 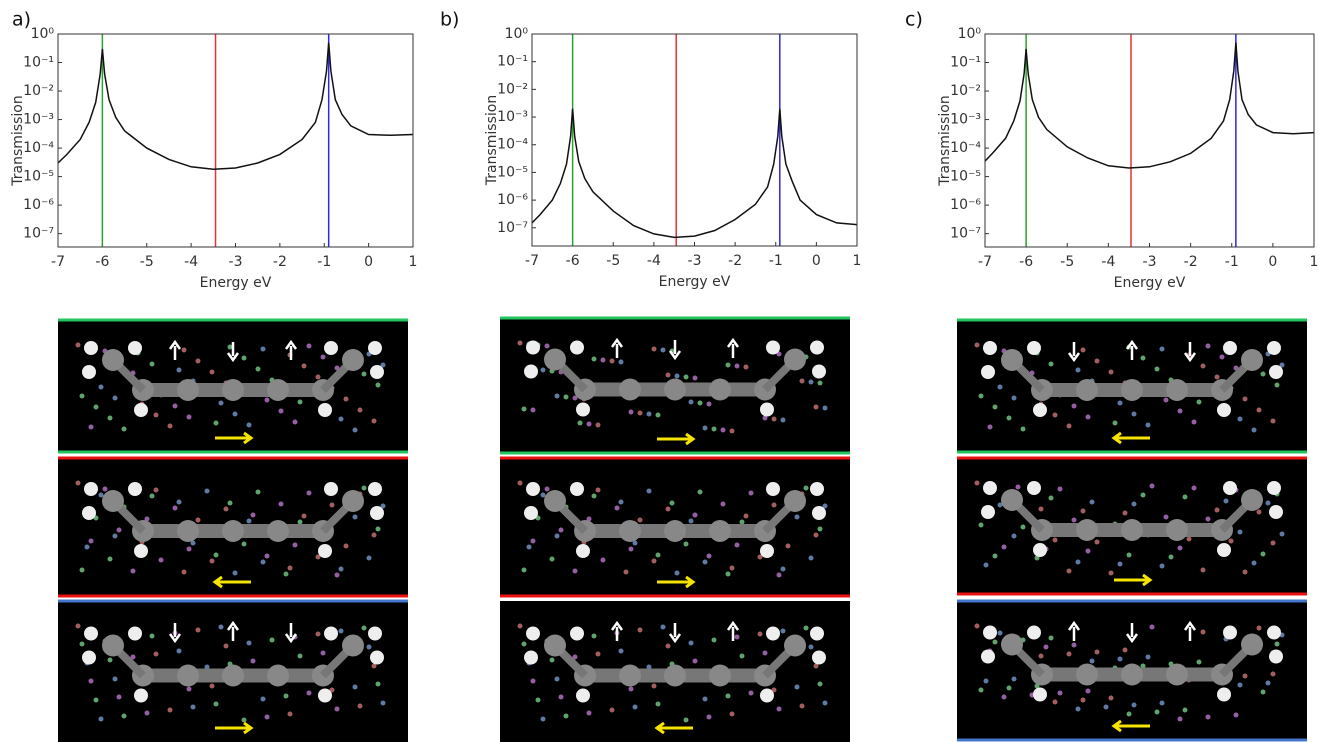 I want to click on y-tick-label: 10⁻⁵, so click(x=512, y=172).